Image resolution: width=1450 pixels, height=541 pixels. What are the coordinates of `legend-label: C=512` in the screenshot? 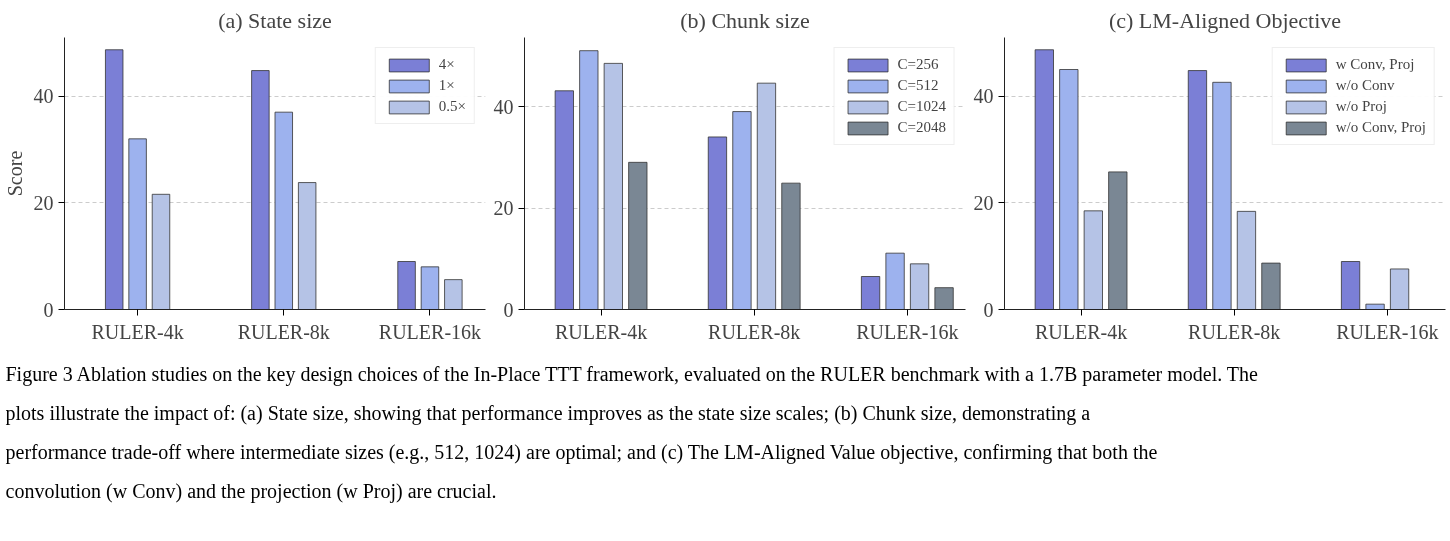 It's located at (918, 85).